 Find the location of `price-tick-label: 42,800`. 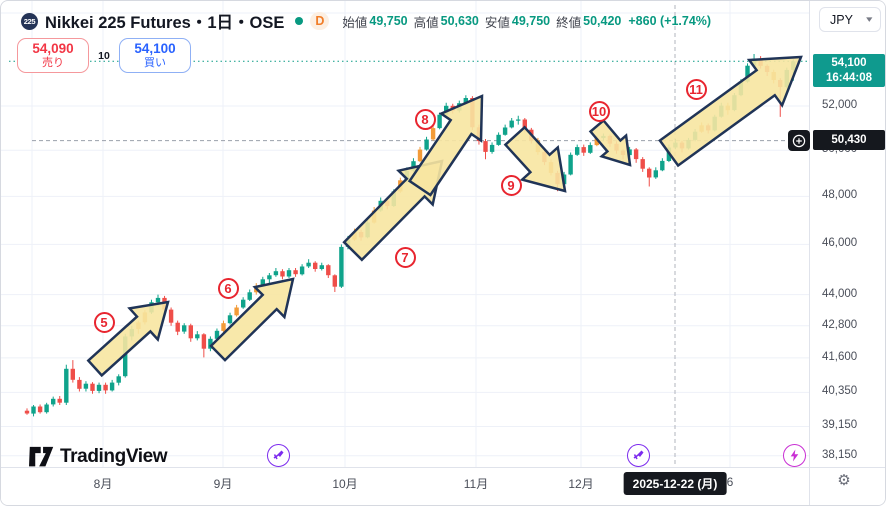

price-tick-label: 42,800 is located at coordinates (840, 324).